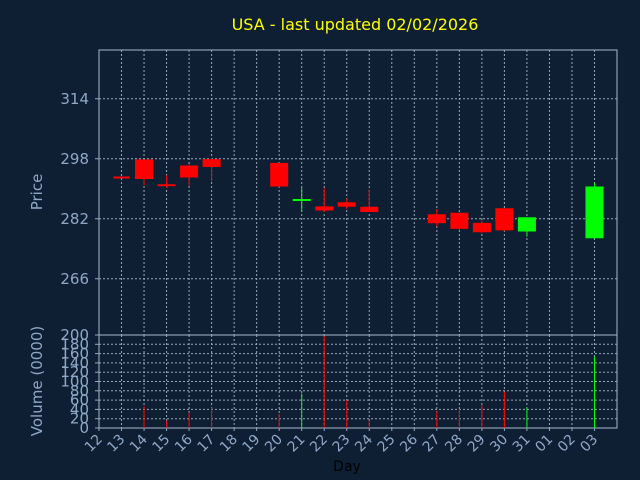 The image size is (640, 480). I want to click on x-tick-label: 24, so click(364, 443).